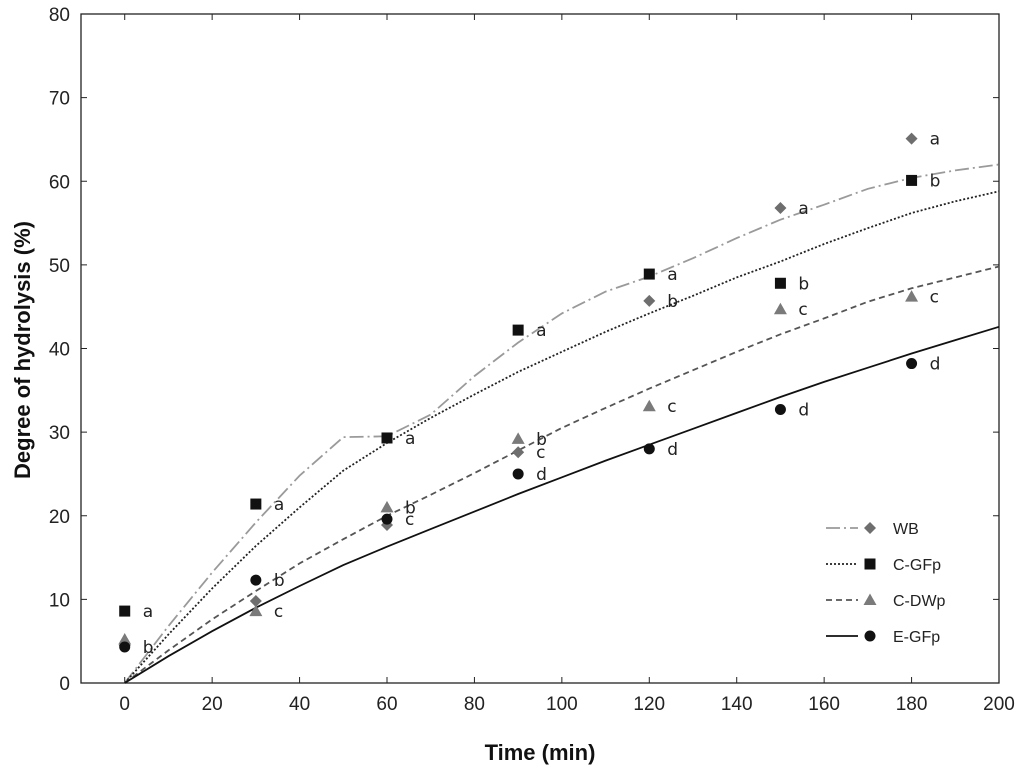  I want to click on legend-label-wb: WB, so click(906, 529).